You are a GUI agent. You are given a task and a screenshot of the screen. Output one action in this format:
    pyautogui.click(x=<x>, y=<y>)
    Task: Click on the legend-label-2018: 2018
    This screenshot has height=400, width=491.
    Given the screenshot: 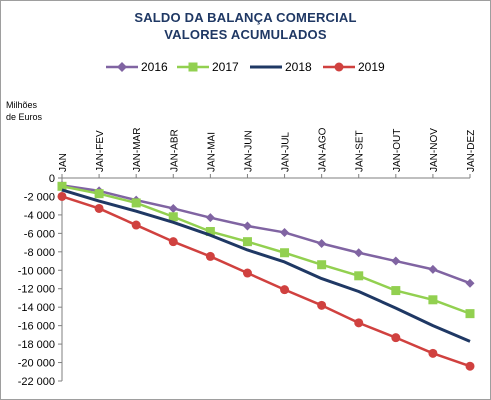 What is the action you would take?
    pyautogui.click(x=298, y=67)
    